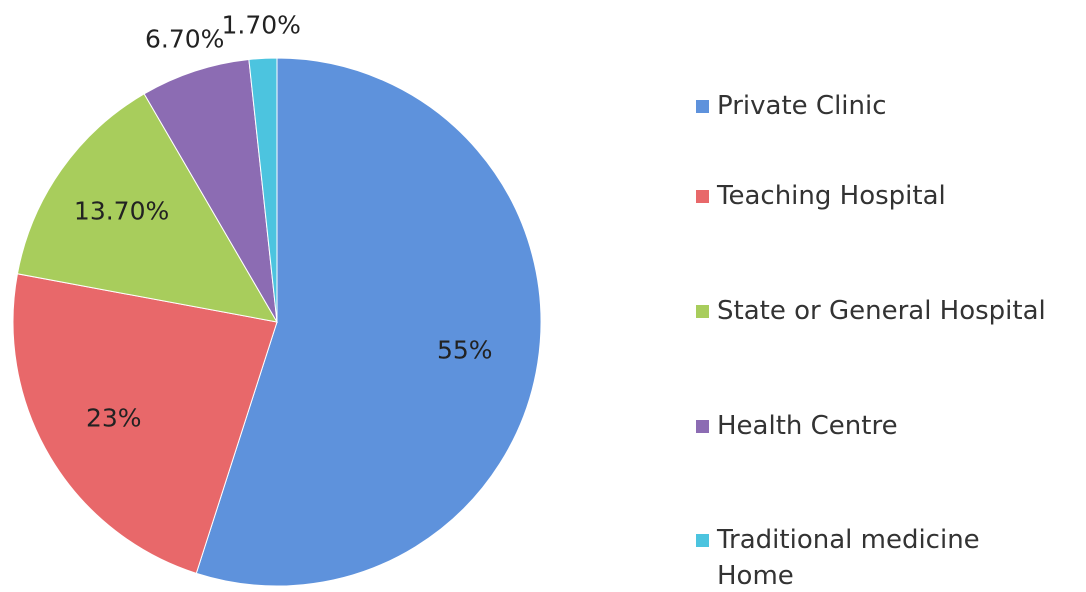 The height and width of the screenshot is (592, 1086). Describe the element at coordinates (121, 211) in the screenshot. I see `data-label: 13.70%` at that location.